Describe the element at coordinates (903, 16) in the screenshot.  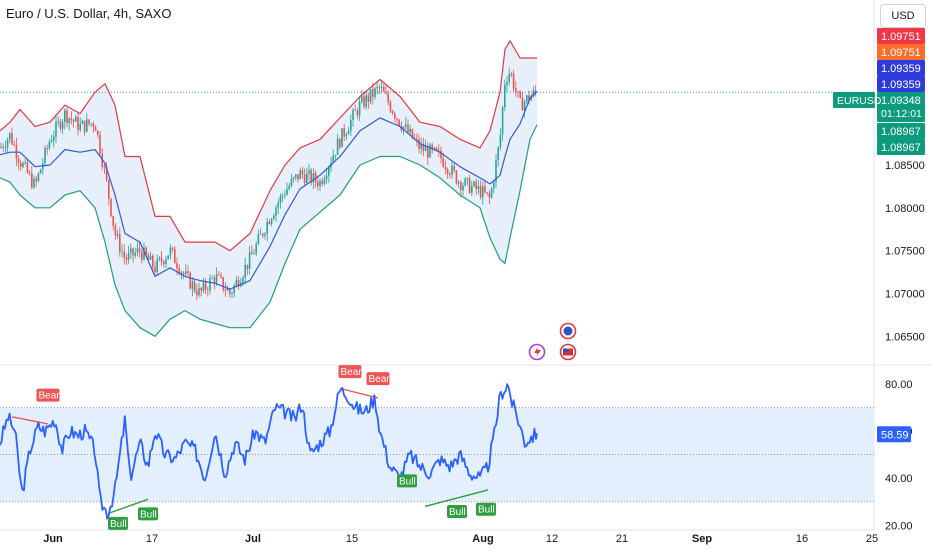
I see `currency-button: USD` at that location.